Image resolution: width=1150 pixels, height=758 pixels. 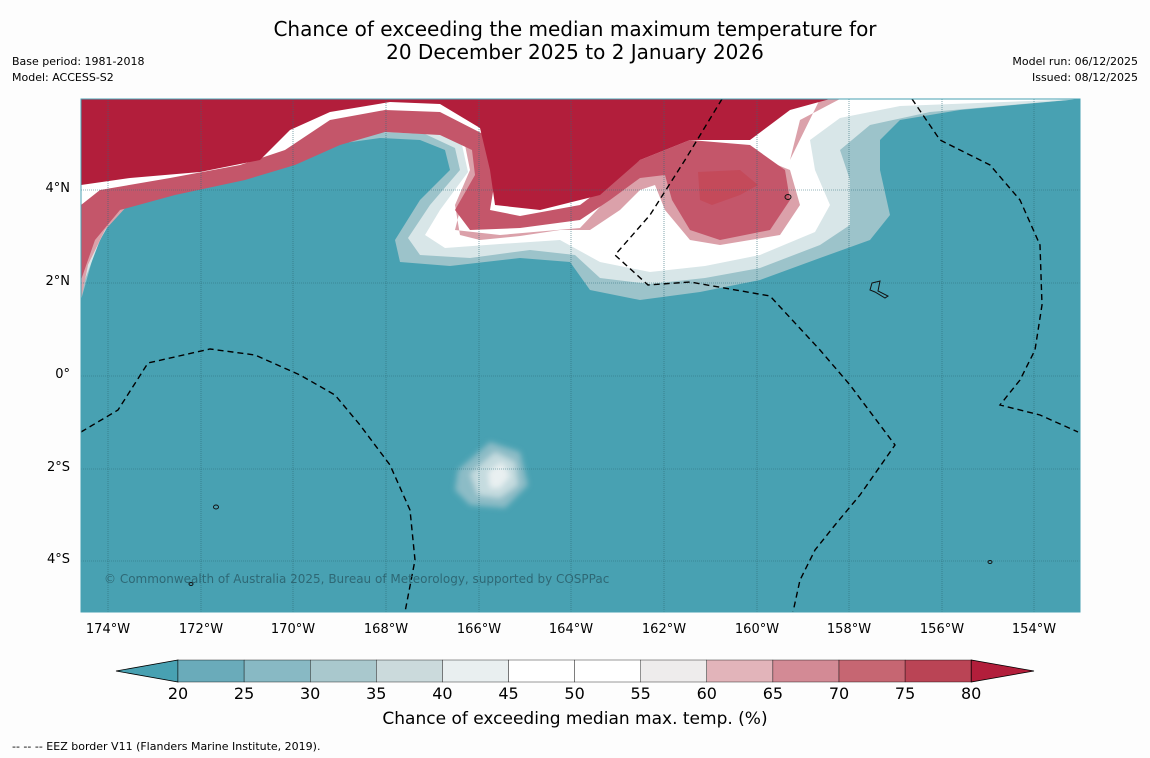 What do you see at coordinates (1084, 77) in the screenshot?
I see `issued-date: Issued: 08/12/2025` at bounding box center [1084, 77].